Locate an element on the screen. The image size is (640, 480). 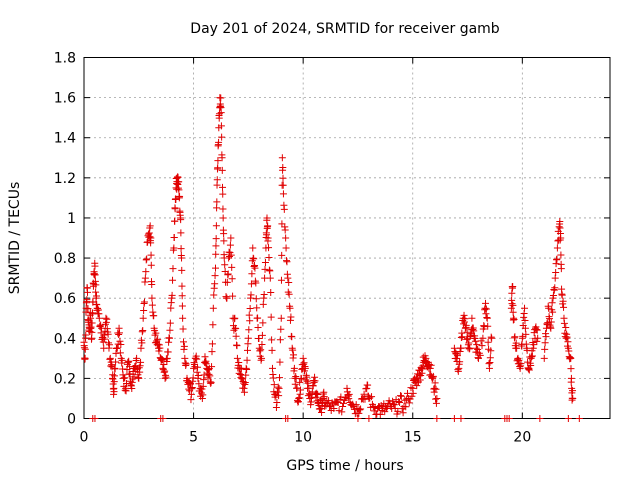
x-tick-label: 5 is located at coordinates (193, 438).